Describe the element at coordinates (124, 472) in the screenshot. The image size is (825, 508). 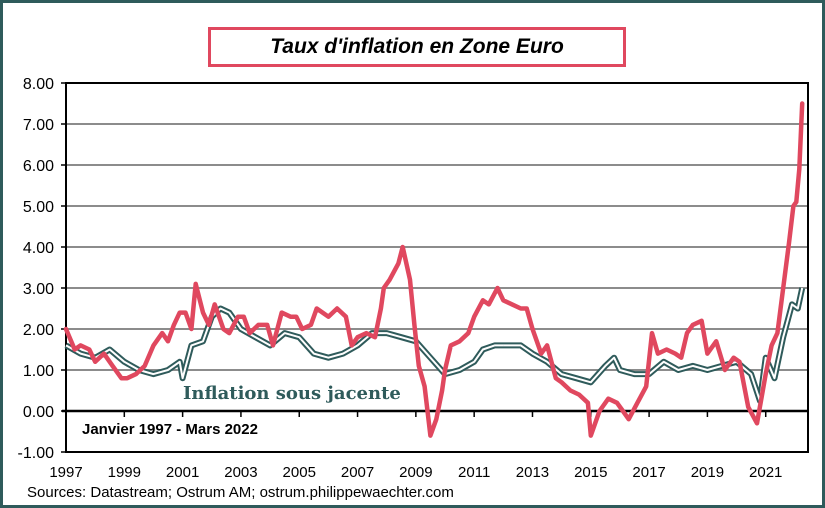
I see `x-tick-label: 1999` at that location.